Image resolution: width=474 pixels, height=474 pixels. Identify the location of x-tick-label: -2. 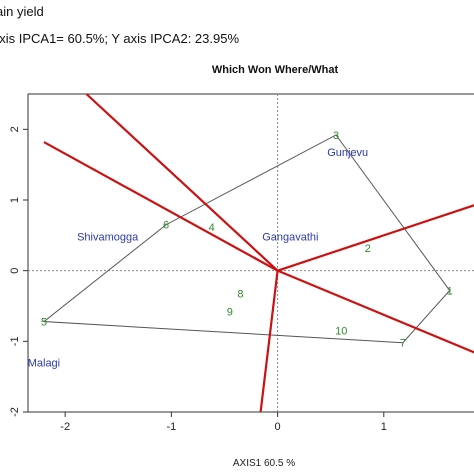
(65, 427).